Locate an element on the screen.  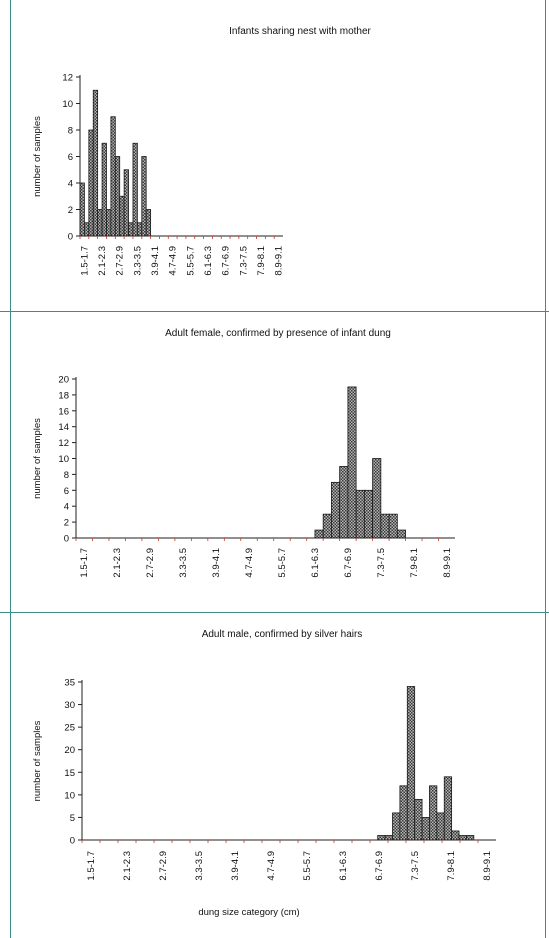
panel-frame-right is located at coordinates (545, 469).